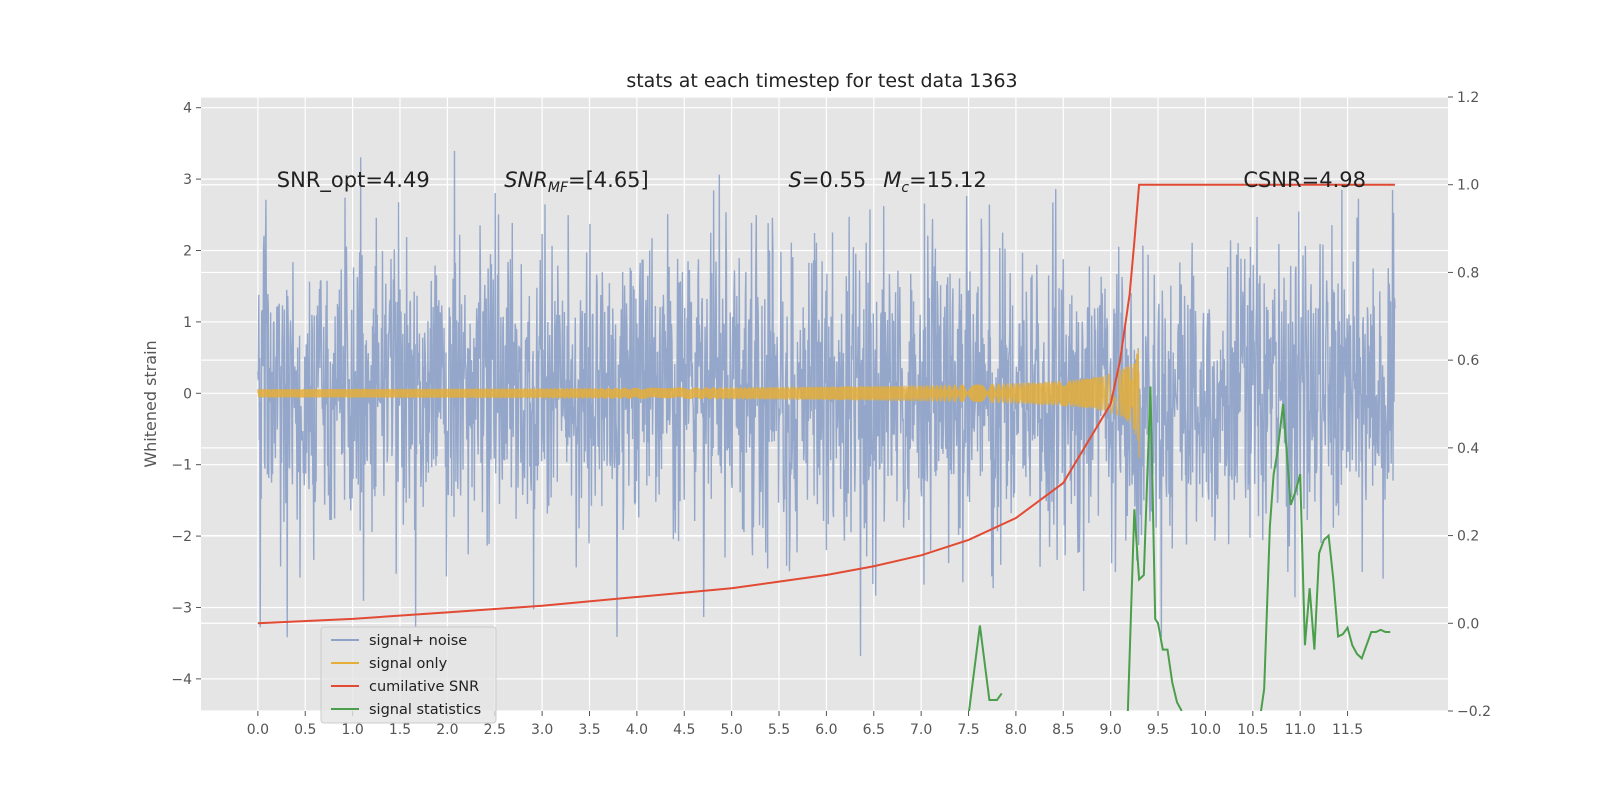 Image resolution: width=1600 pixels, height=800 pixels. I want to click on x-tick-label: 1.5, so click(400, 730).